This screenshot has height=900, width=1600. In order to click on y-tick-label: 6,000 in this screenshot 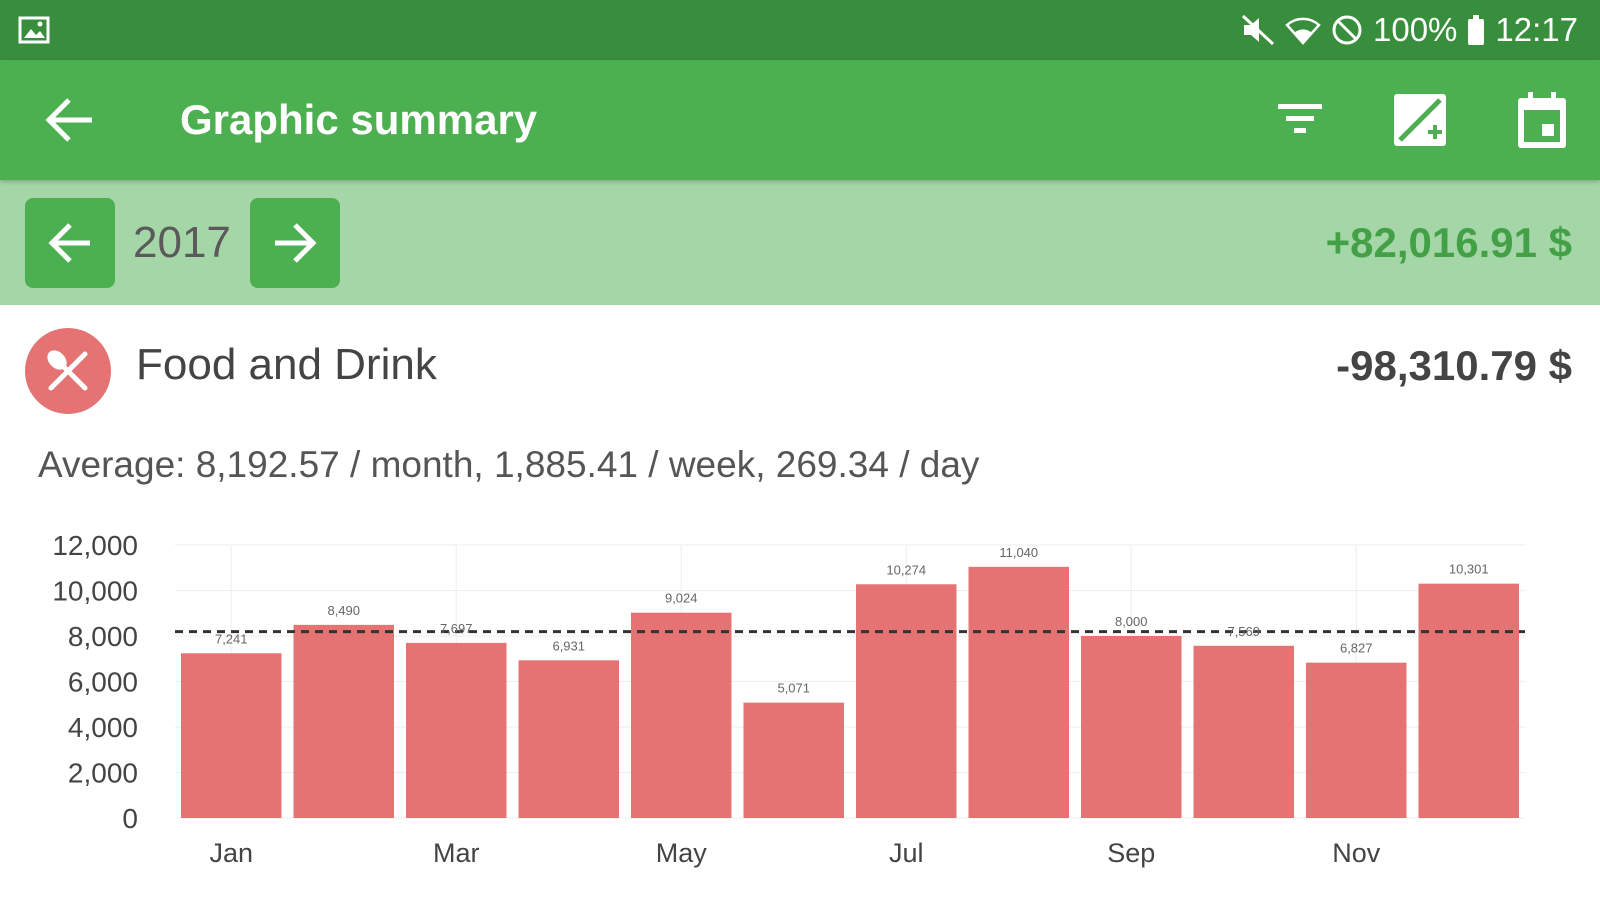, I will do `click(103, 682)`.